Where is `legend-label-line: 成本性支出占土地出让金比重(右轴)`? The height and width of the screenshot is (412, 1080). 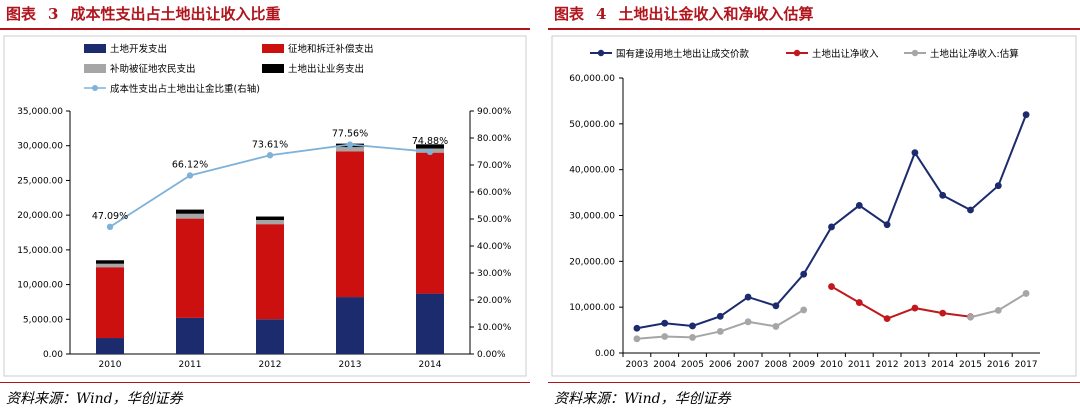 legend-label-line: 成本性支出占土地出让金比重(右轴) is located at coordinates (185, 89).